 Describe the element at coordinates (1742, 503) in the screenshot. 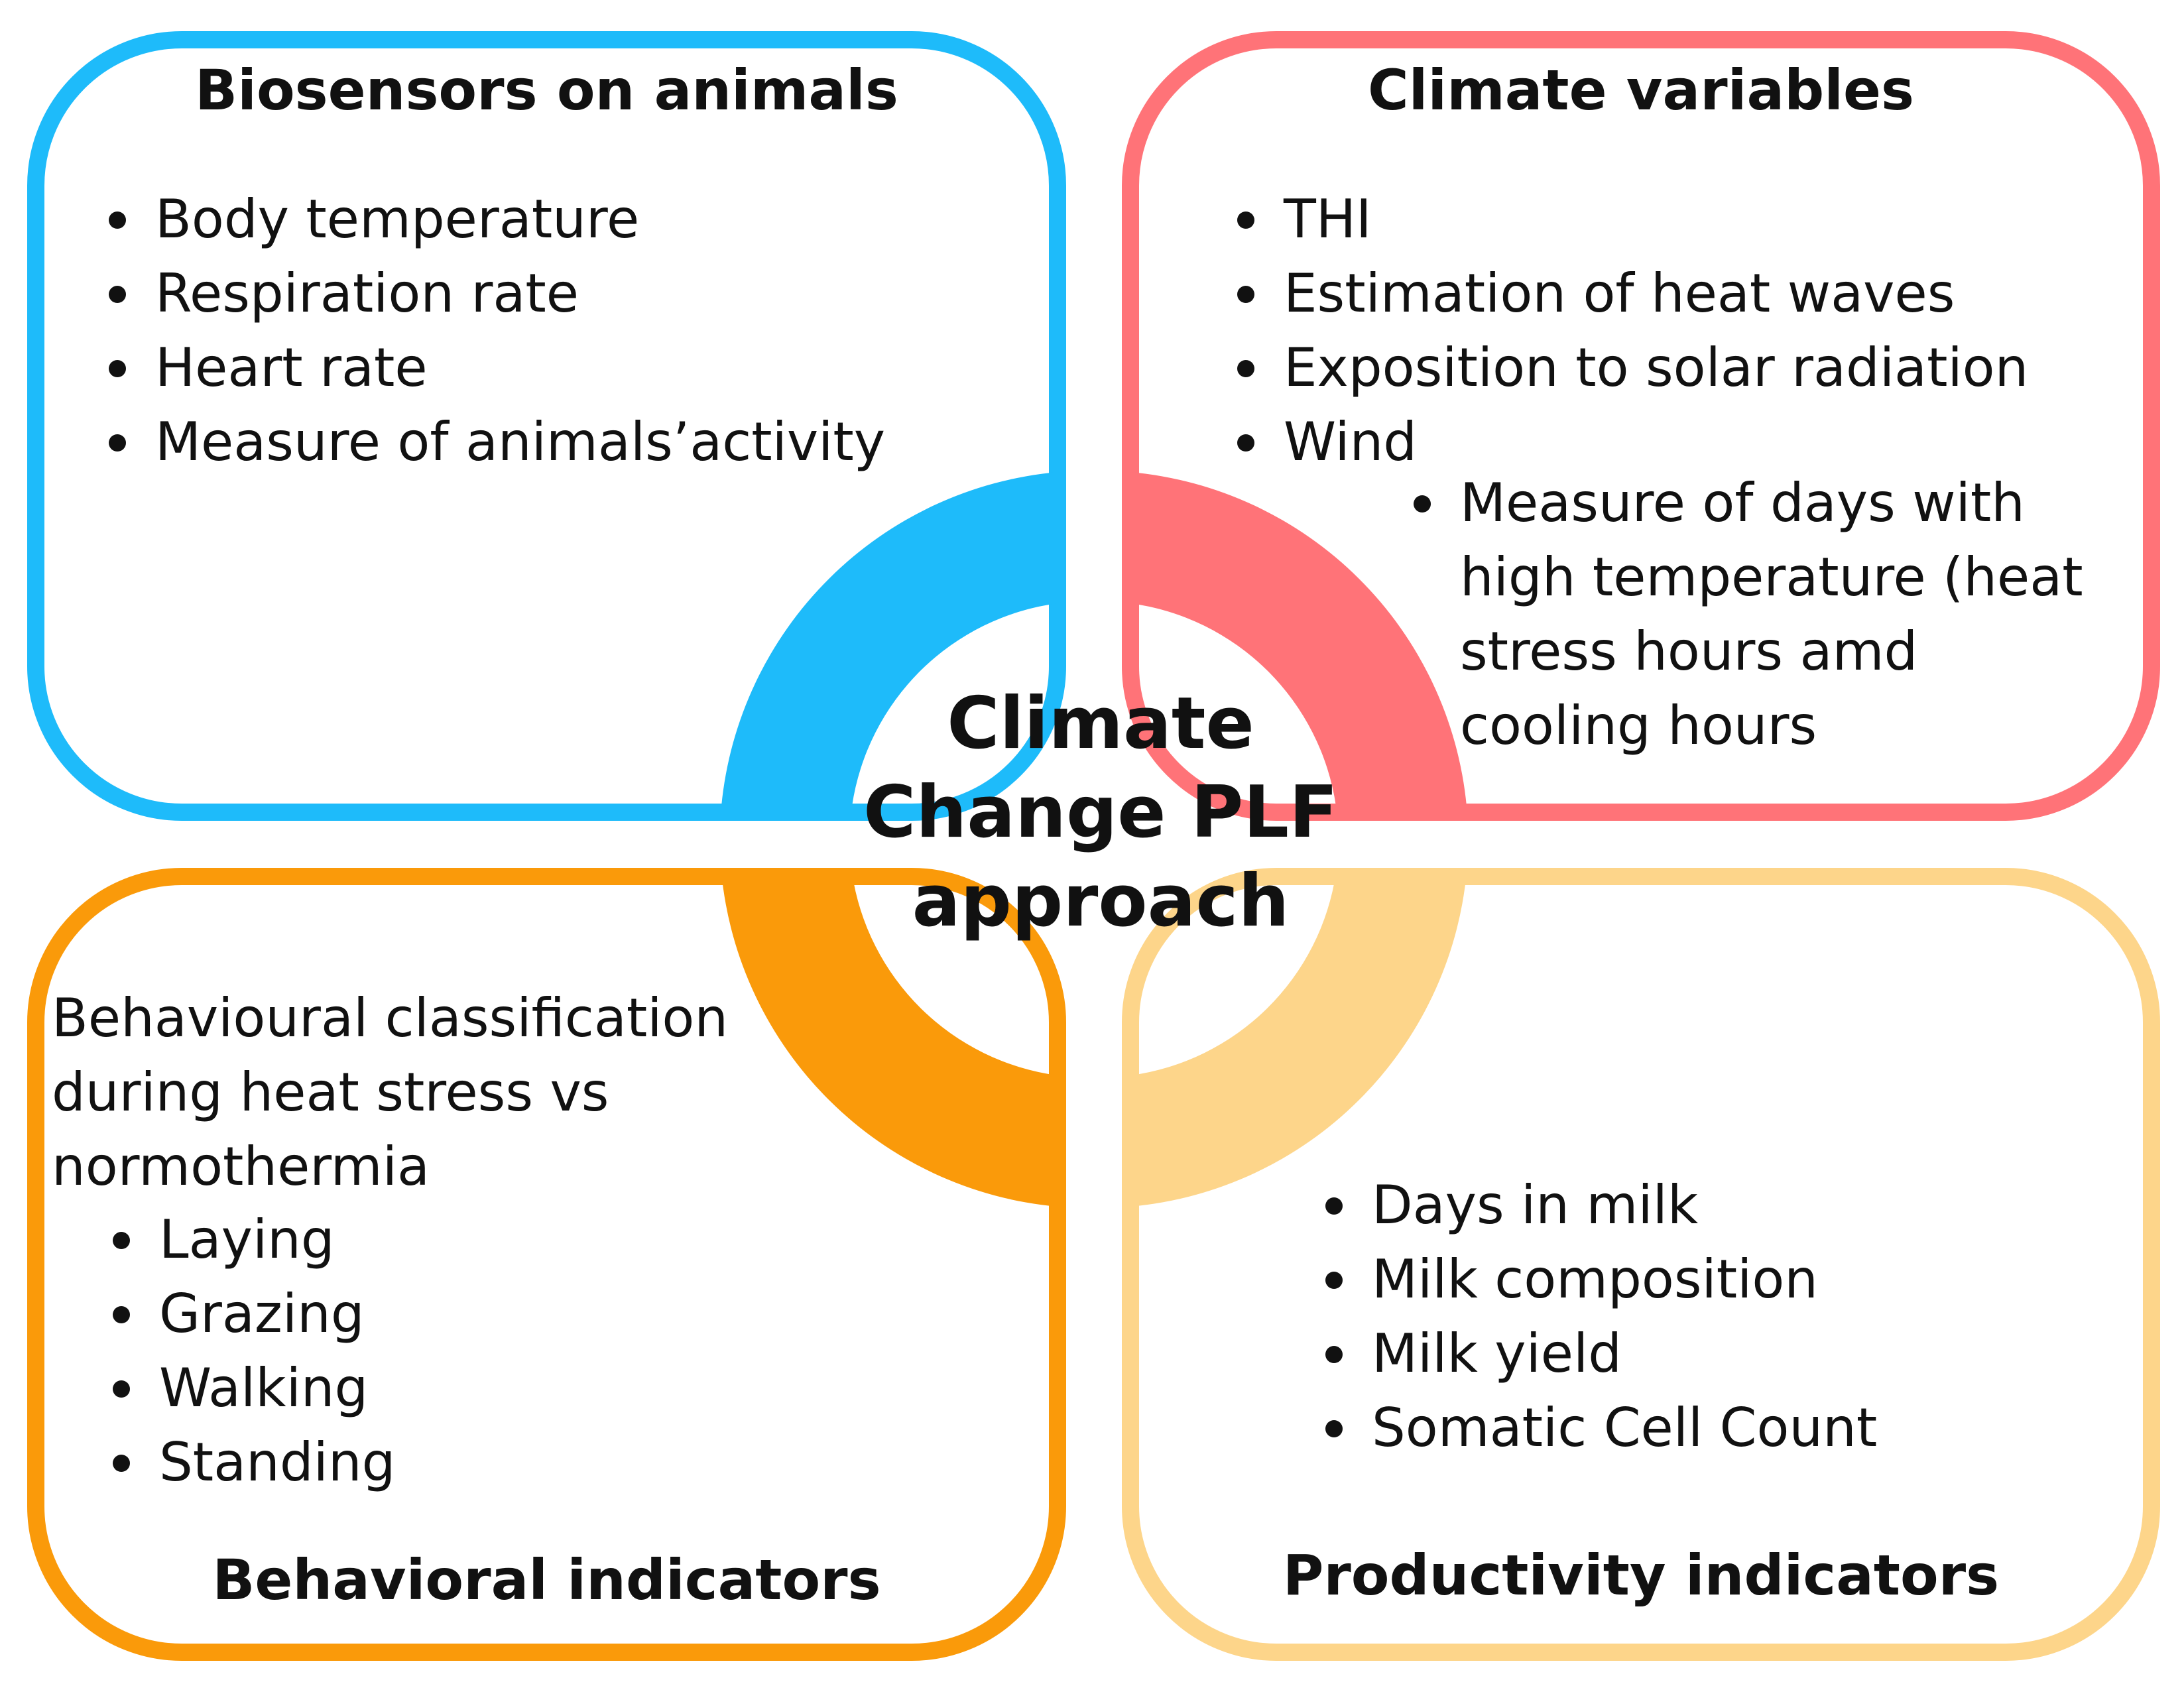

I see `climate-subitem-line-1: Measure of days with` at that location.